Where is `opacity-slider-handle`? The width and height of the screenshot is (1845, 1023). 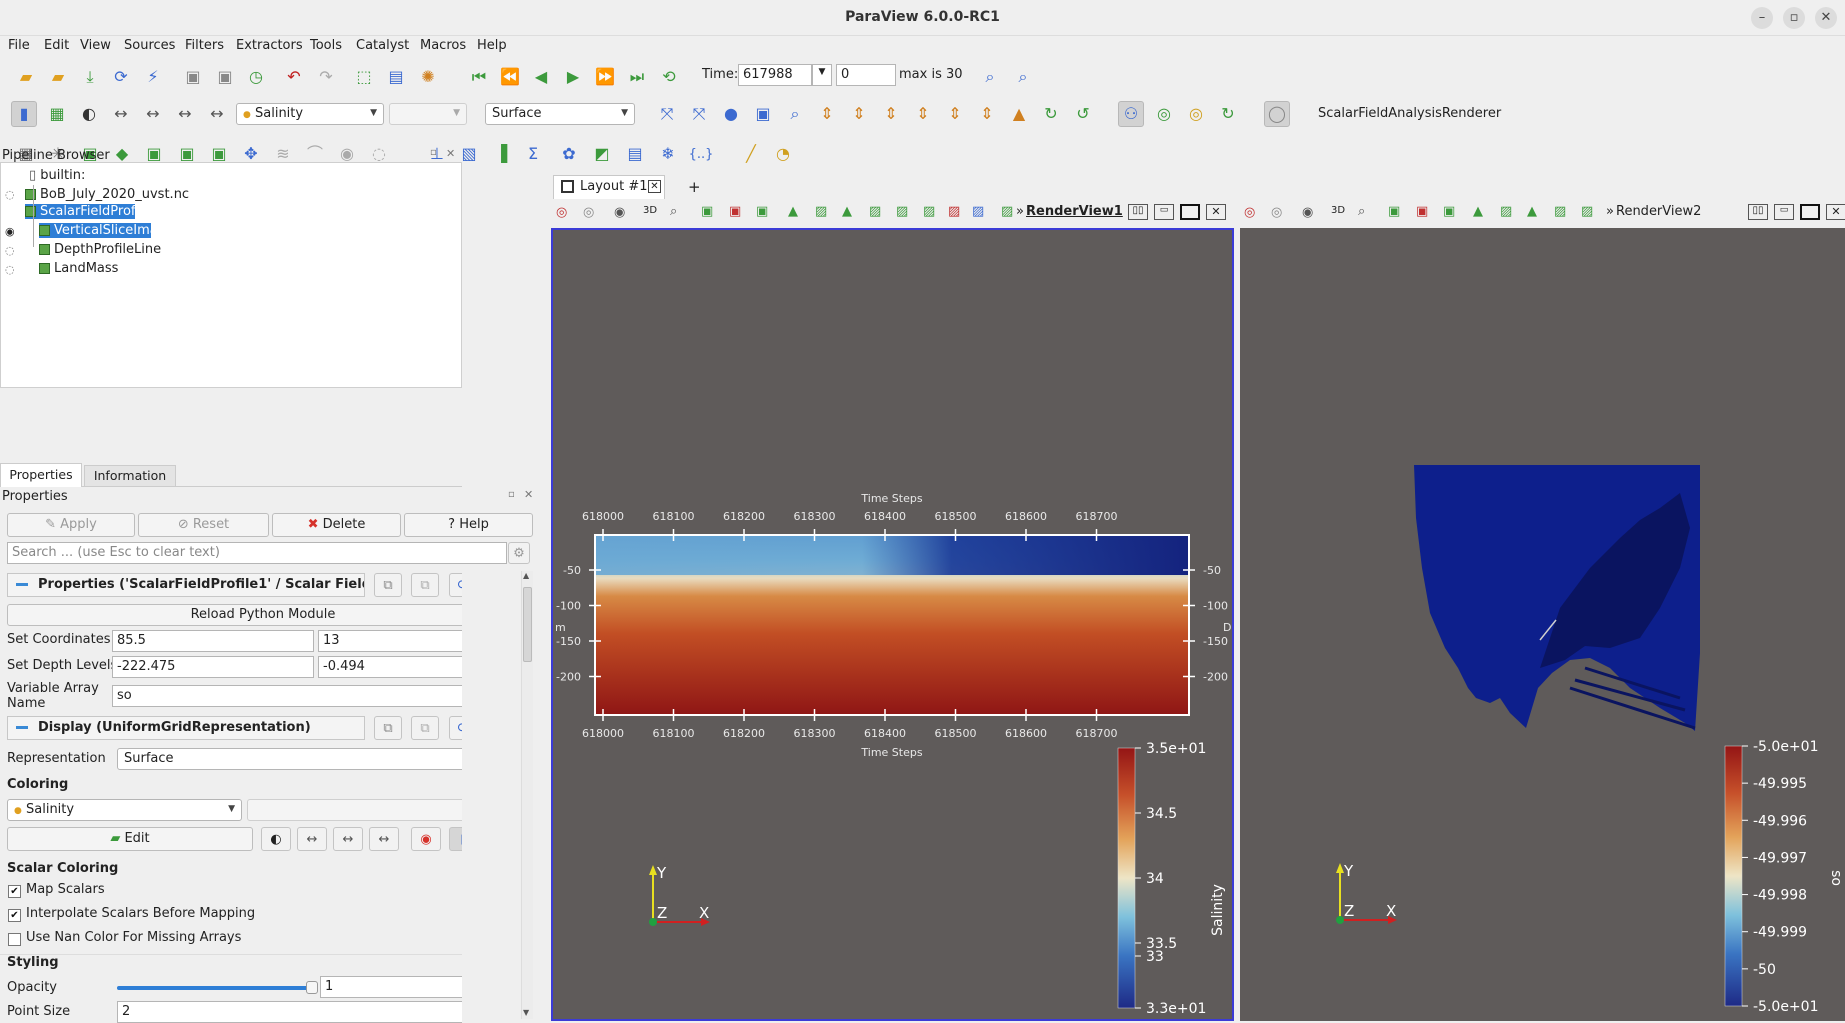
opacity-slider-handle is located at coordinates (312, 987).